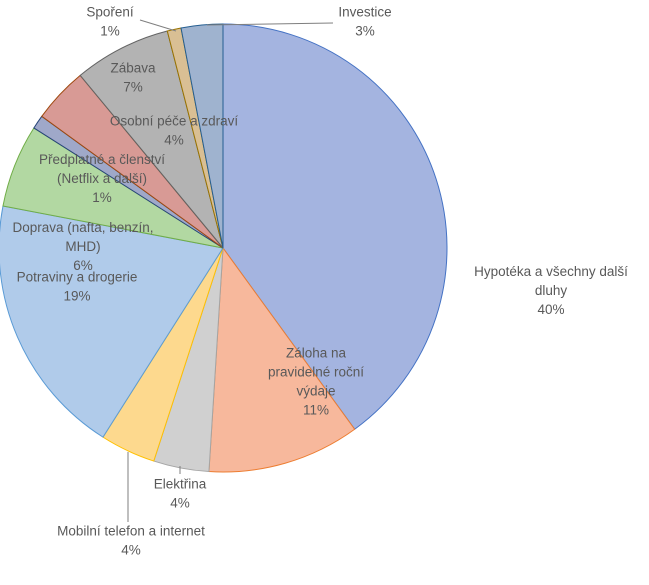 This screenshot has width=649, height=585. Describe the element at coordinates (102, 159) in the screenshot. I see `data-label-category: Předplatné a členství` at that location.